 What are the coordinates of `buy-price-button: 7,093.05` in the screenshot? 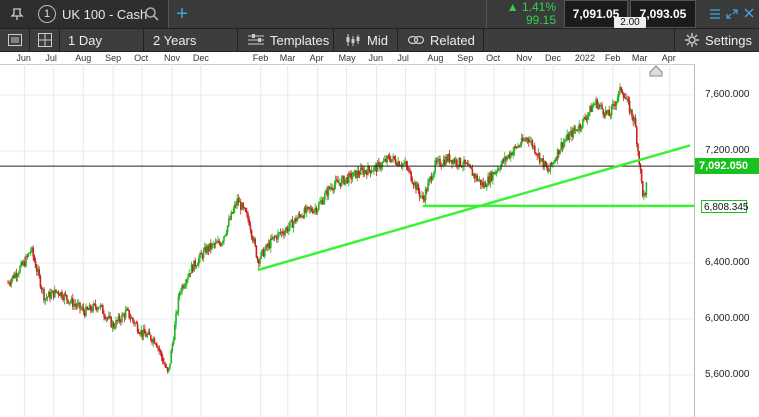 It's located at (663, 14).